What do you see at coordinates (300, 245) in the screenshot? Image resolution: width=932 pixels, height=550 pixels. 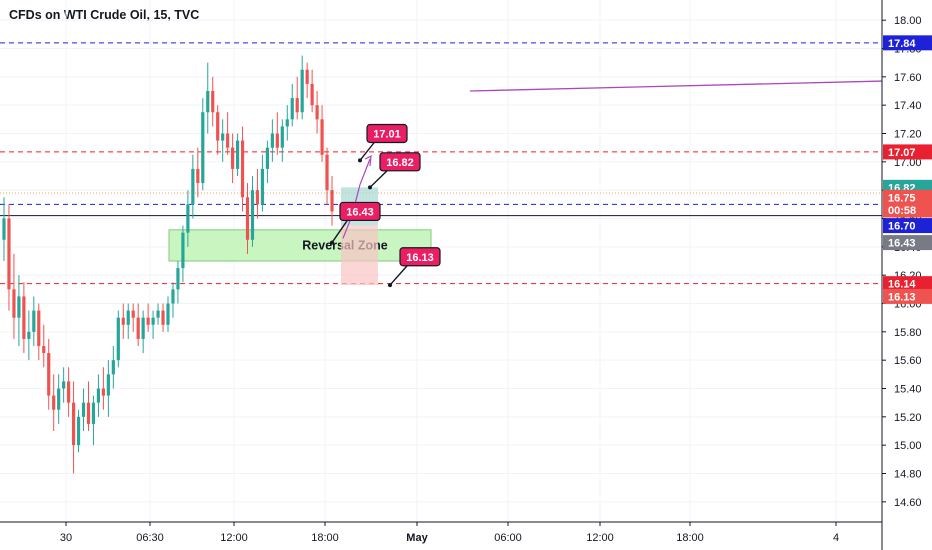 I see `reversal-zone-box` at bounding box center [300, 245].